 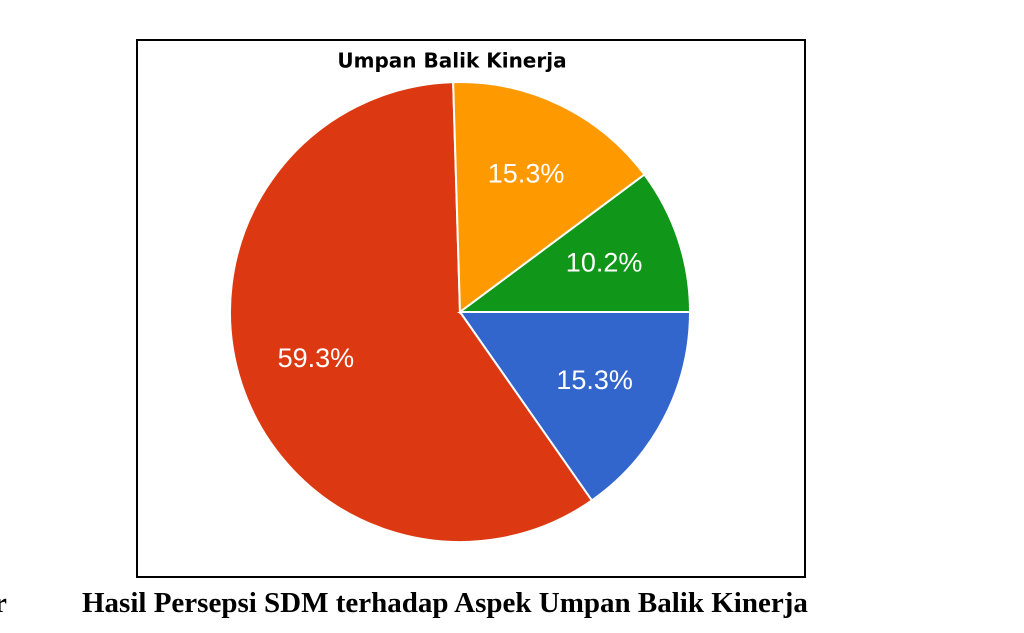 What do you see at coordinates (3, 603) in the screenshot?
I see `caption-fragment: r` at bounding box center [3, 603].